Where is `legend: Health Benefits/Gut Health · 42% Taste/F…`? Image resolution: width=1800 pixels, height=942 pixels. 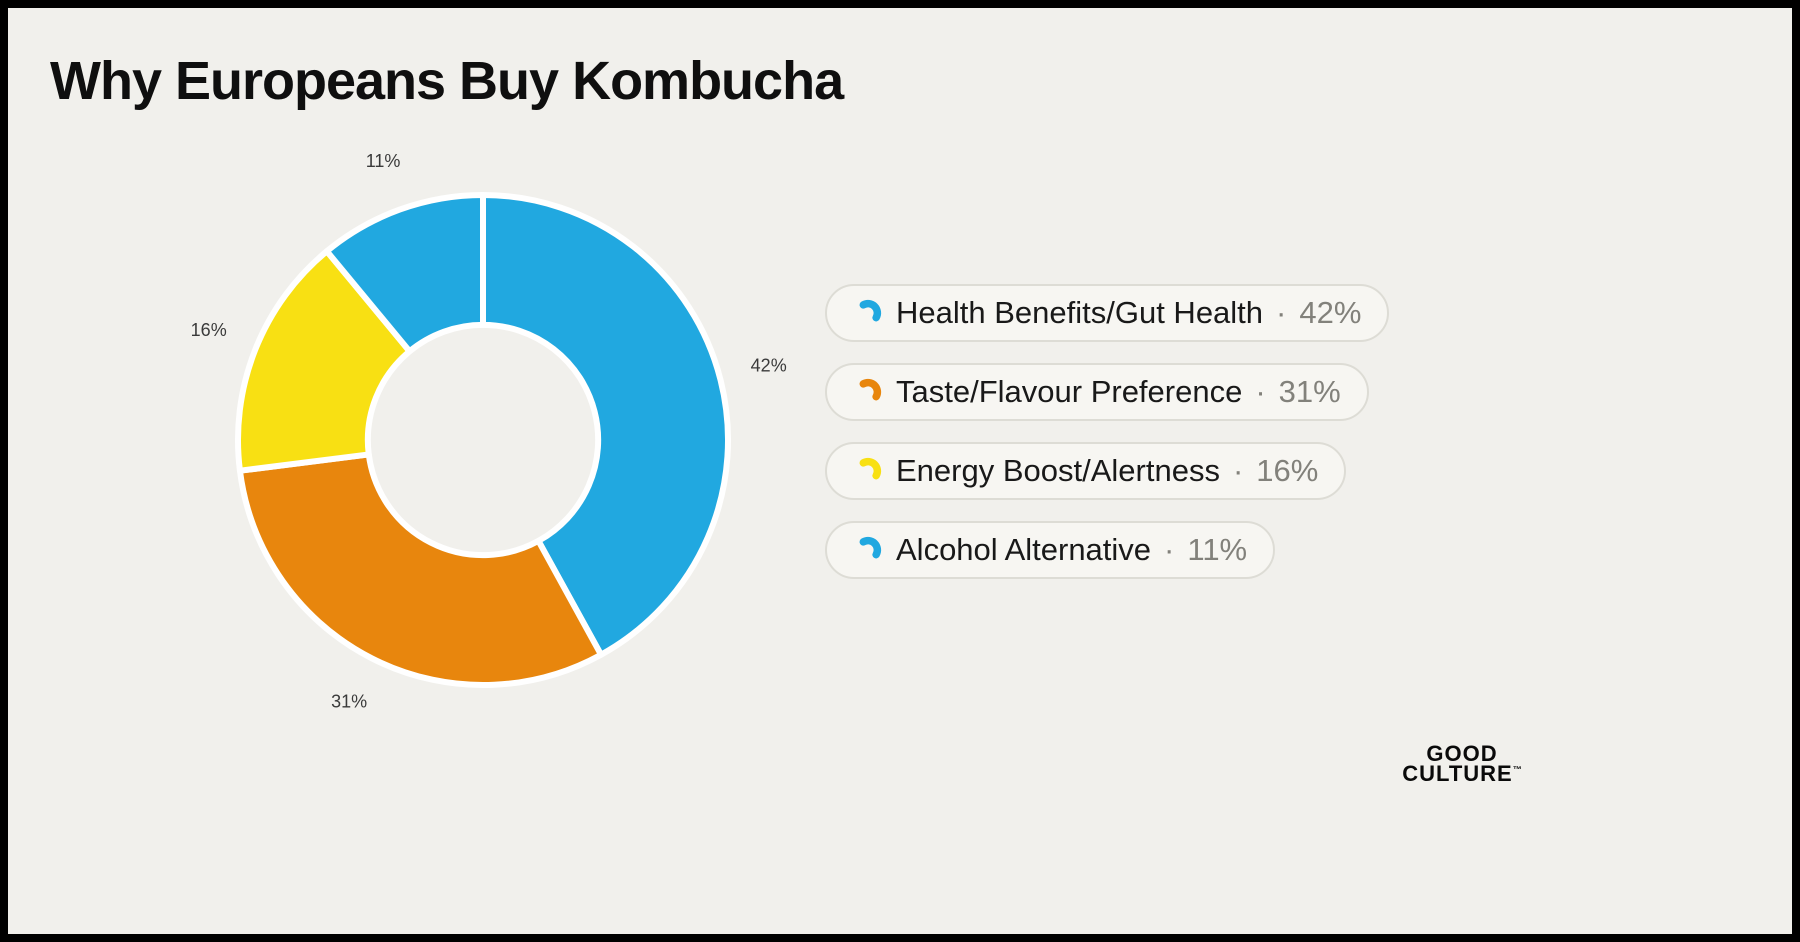 legend: Health Benefits/Gut Health · 42% Taste/F… is located at coordinates (1107, 431).